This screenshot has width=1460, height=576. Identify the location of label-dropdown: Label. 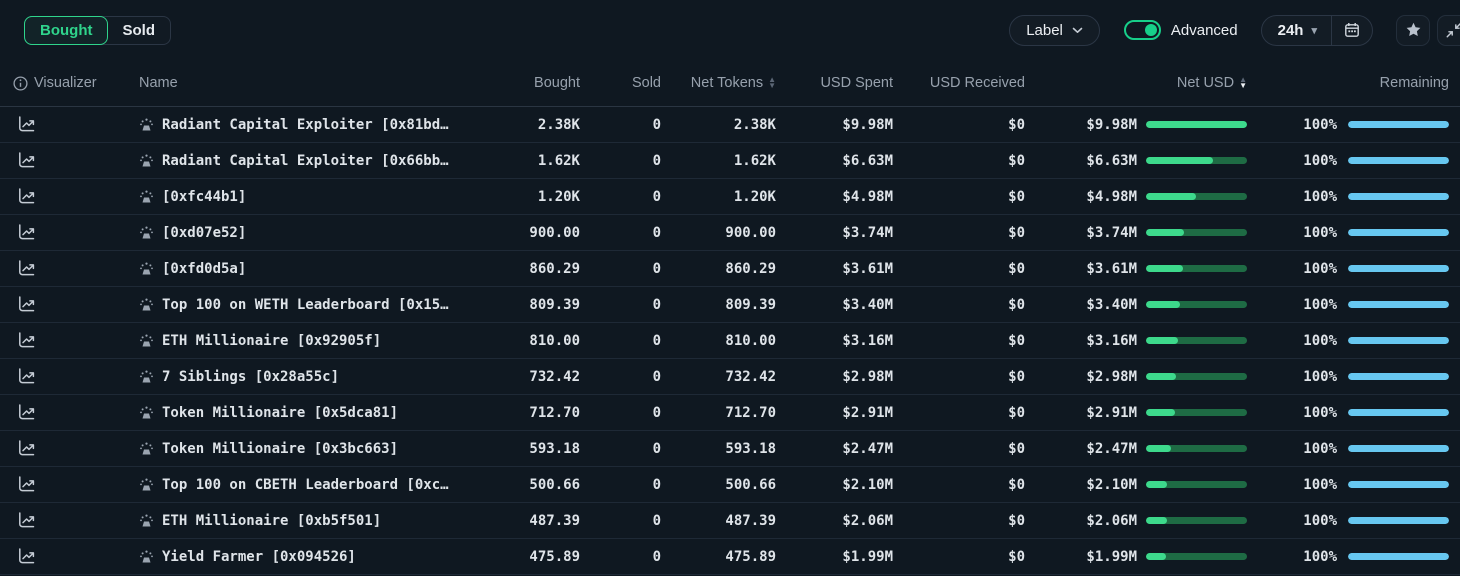
(1054, 30).